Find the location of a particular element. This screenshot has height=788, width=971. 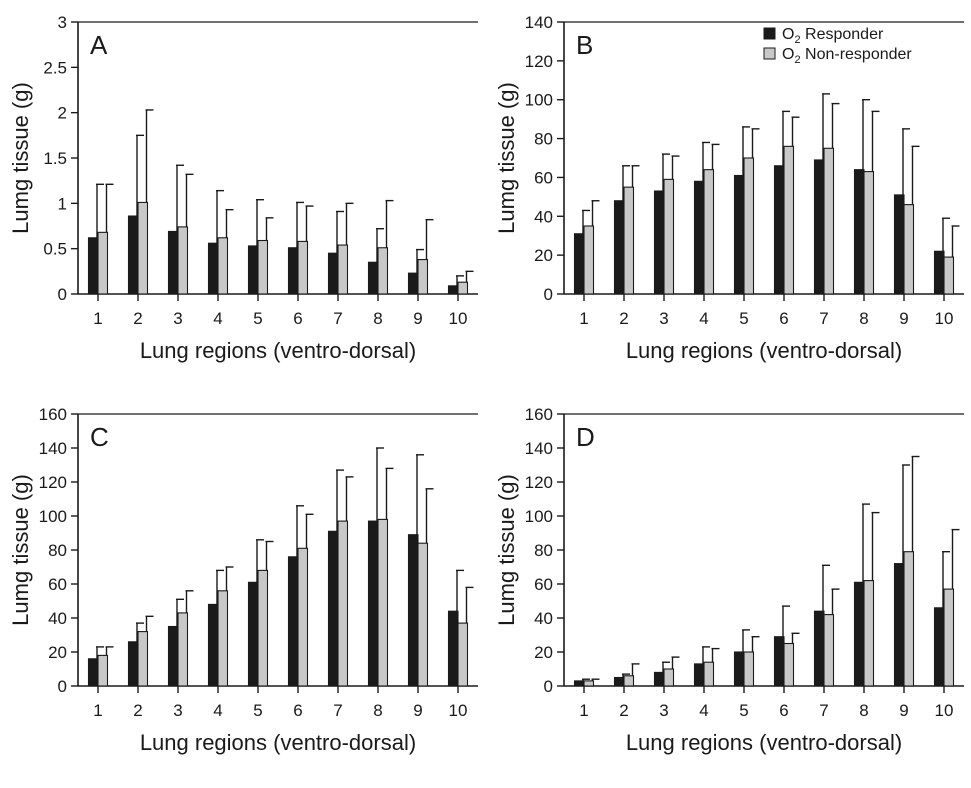

legend-swatch is located at coordinates (769, 33).